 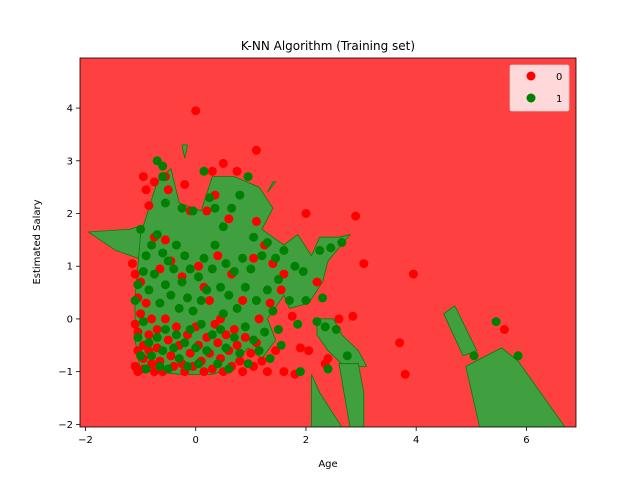 What do you see at coordinates (526, 440) in the screenshot?
I see `x-tick-label-6: 6` at bounding box center [526, 440].